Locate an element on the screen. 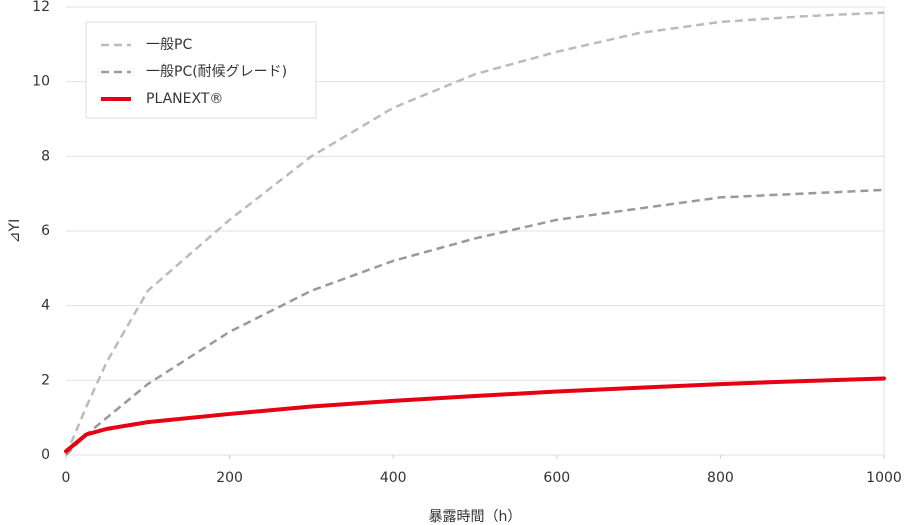  y-tick-label: 12 is located at coordinates (41, 7).